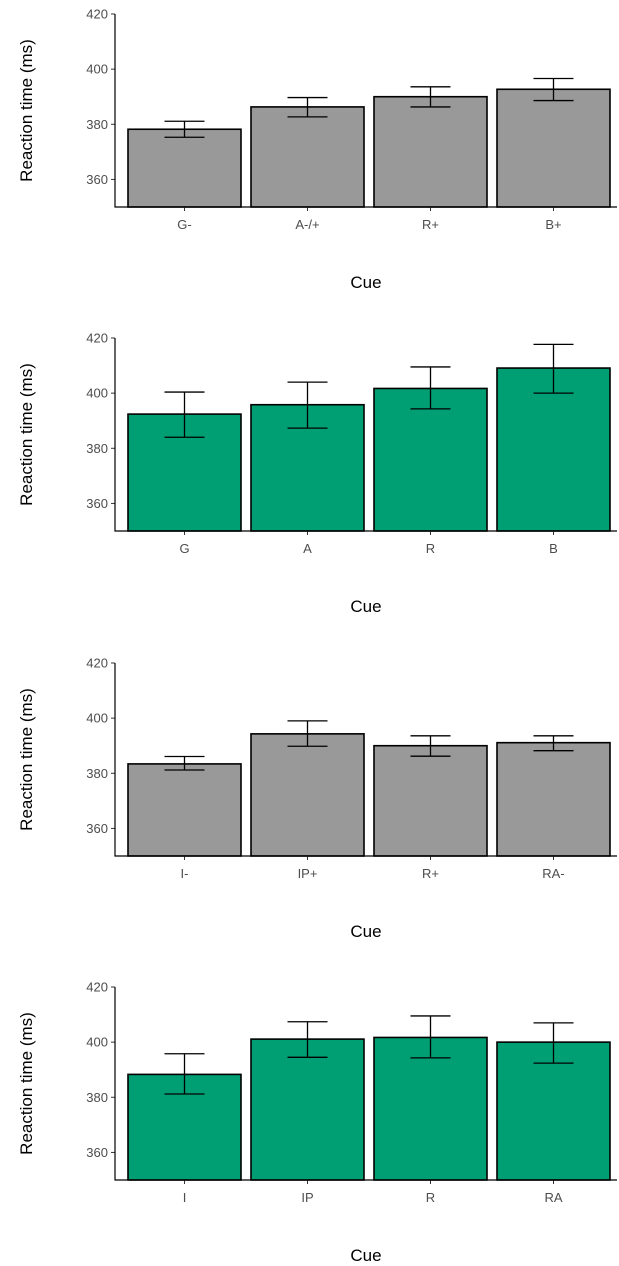 The height and width of the screenshot is (1266, 619). What do you see at coordinates (553, 224) in the screenshot?
I see `x-tick-label: B+` at bounding box center [553, 224].